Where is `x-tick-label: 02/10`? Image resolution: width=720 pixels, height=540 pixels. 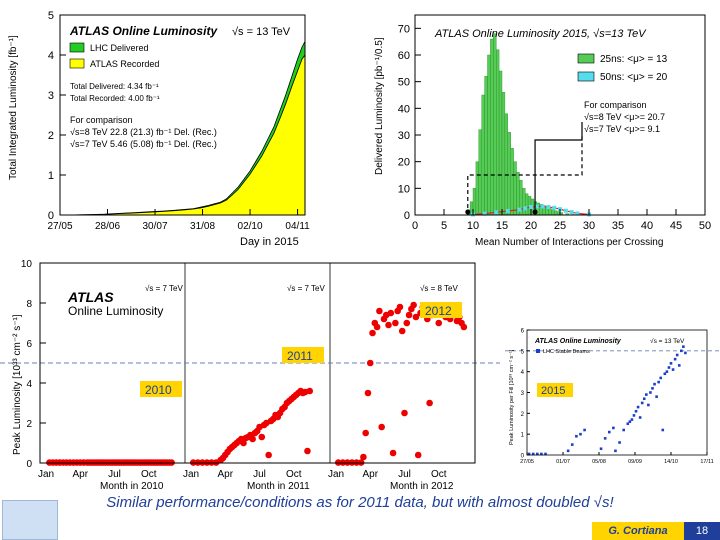
x-tick-label: 02/10 is located at coordinates (250, 226).